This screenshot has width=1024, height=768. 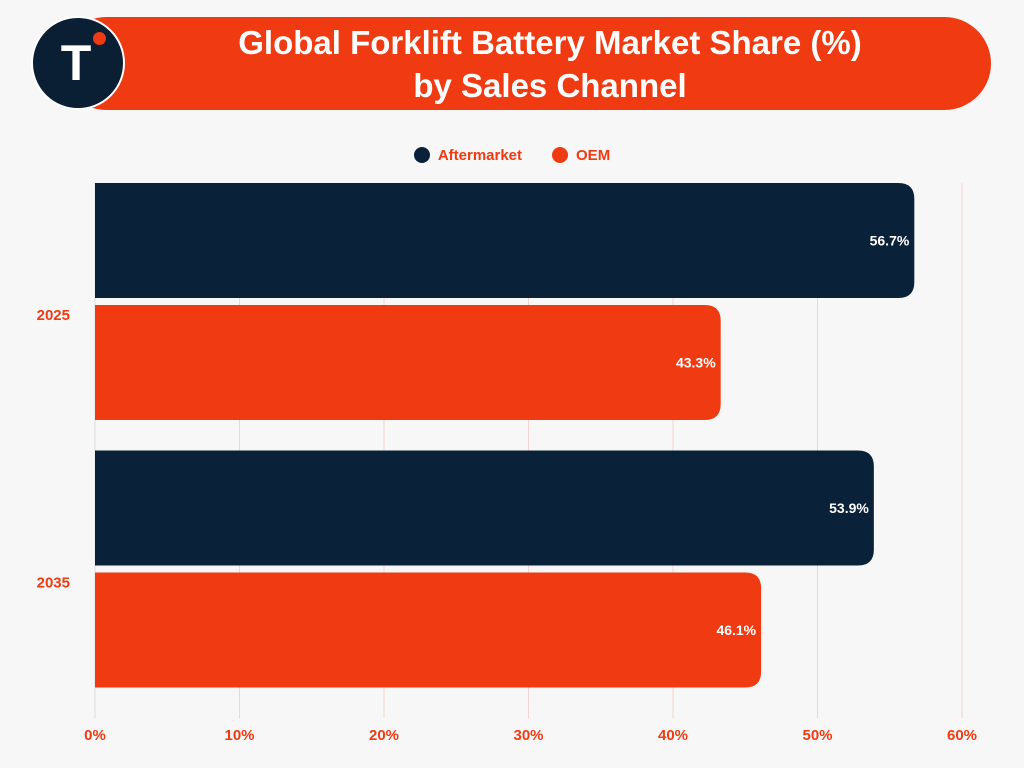 I want to click on x-tick-label: 30%, so click(x=528, y=735).